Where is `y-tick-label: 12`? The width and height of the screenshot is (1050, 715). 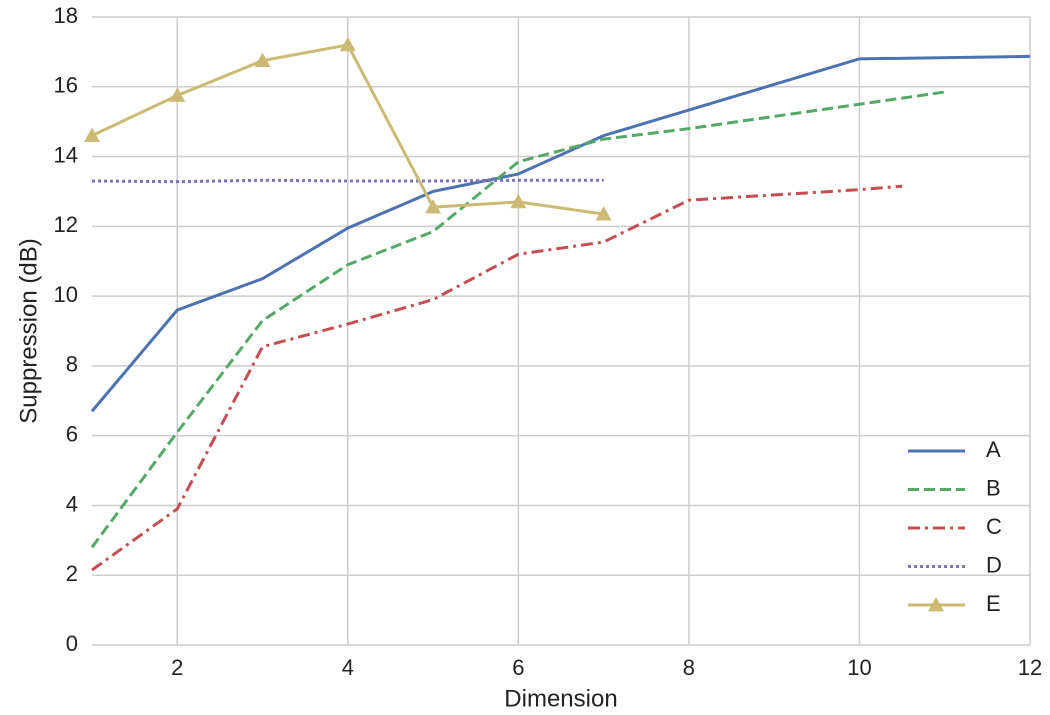 y-tick-label: 12 is located at coordinates (66, 224).